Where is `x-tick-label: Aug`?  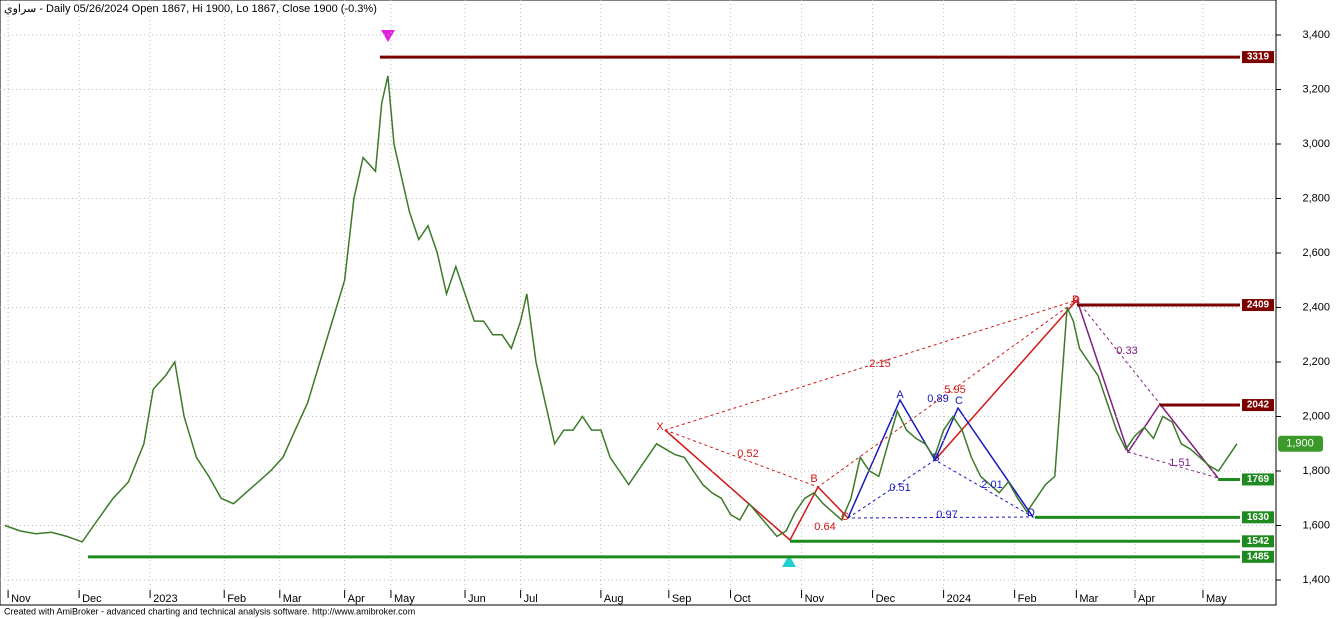
x-tick-label: Aug is located at coordinates (614, 599).